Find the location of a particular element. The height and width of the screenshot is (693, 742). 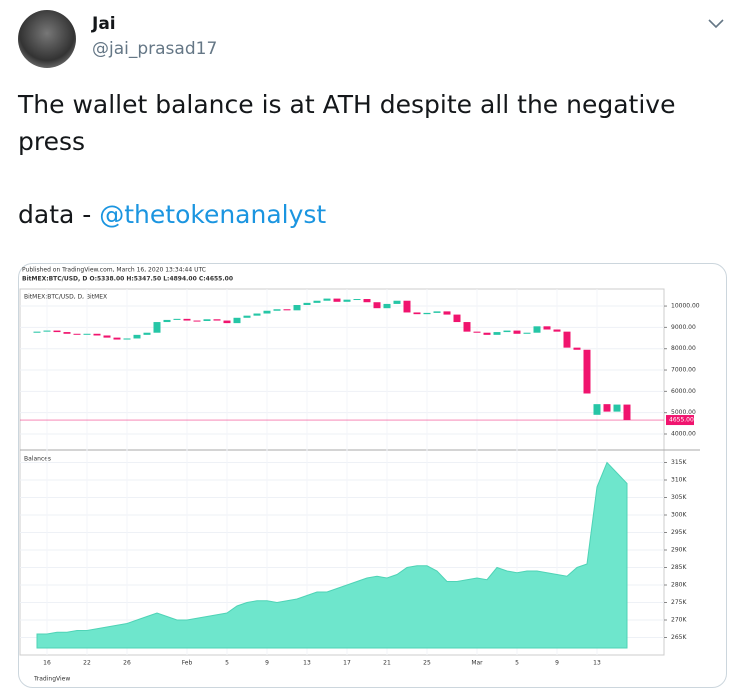

last-price-label: 4655.00 is located at coordinates (681, 420).